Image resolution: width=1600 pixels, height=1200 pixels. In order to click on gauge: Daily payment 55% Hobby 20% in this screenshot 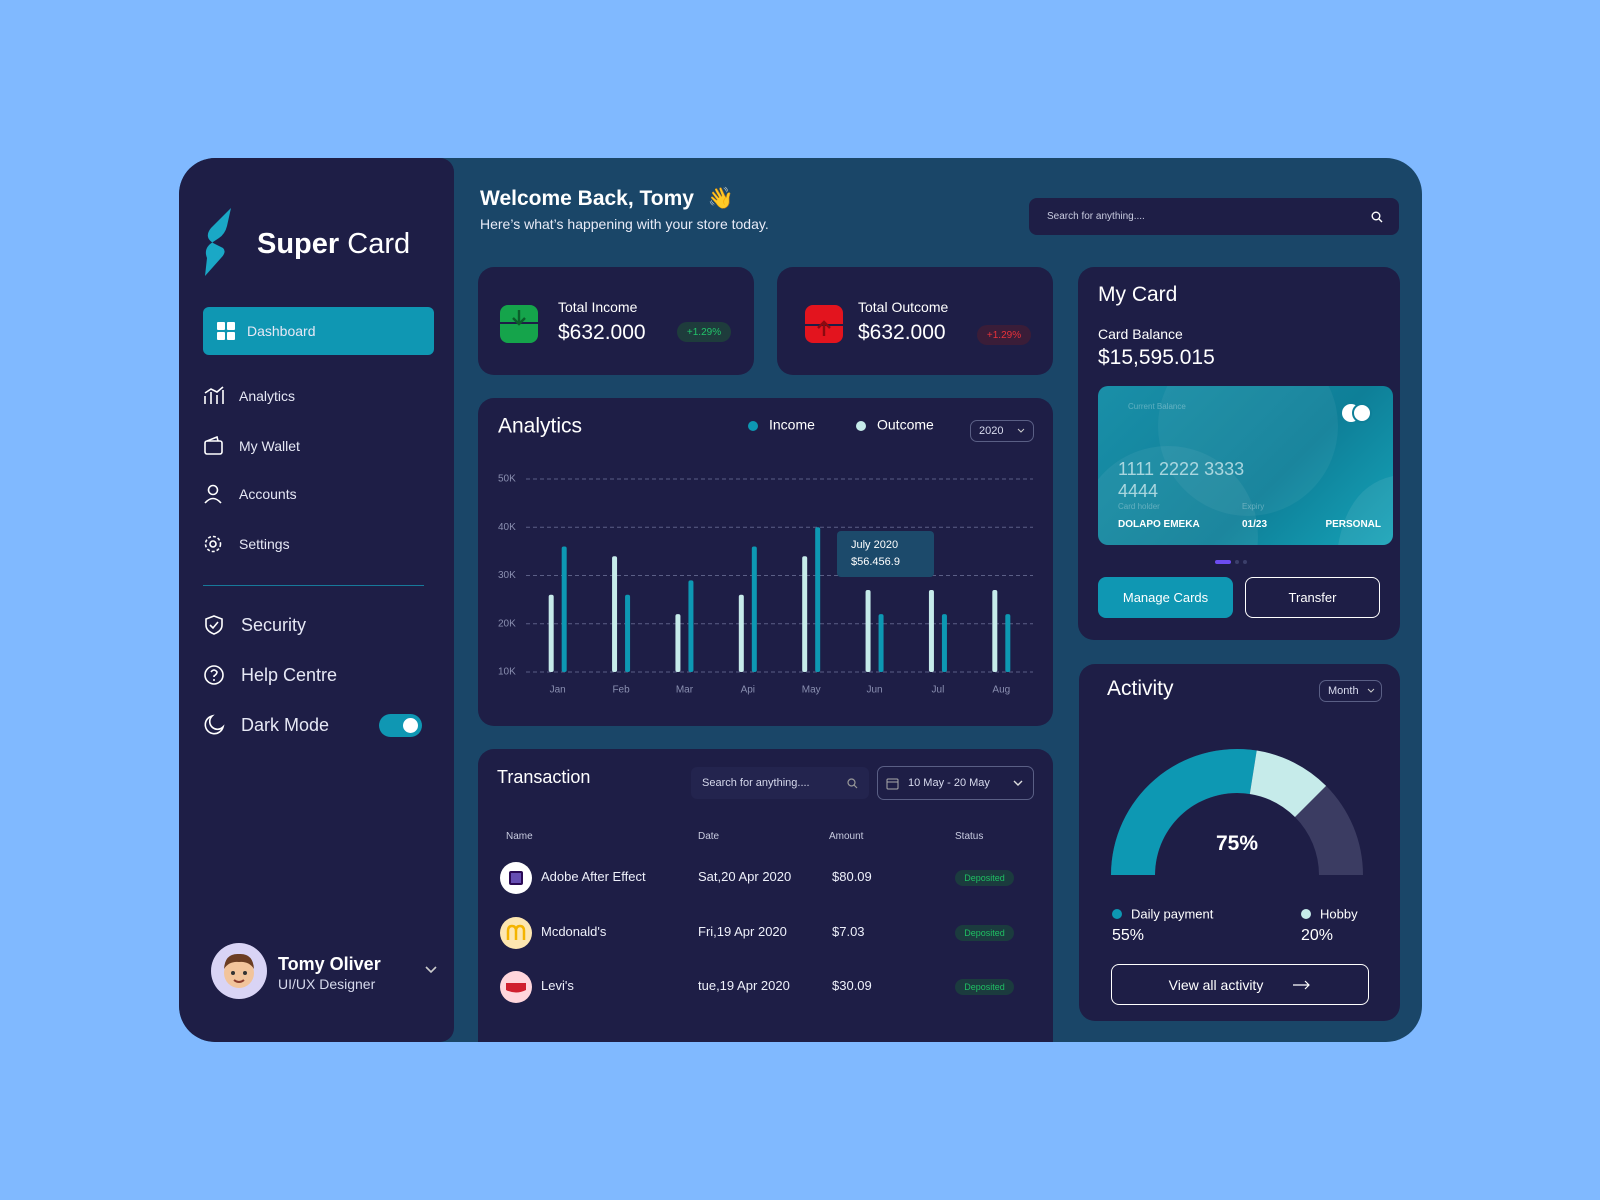, I will do `click(1237, 846)`.